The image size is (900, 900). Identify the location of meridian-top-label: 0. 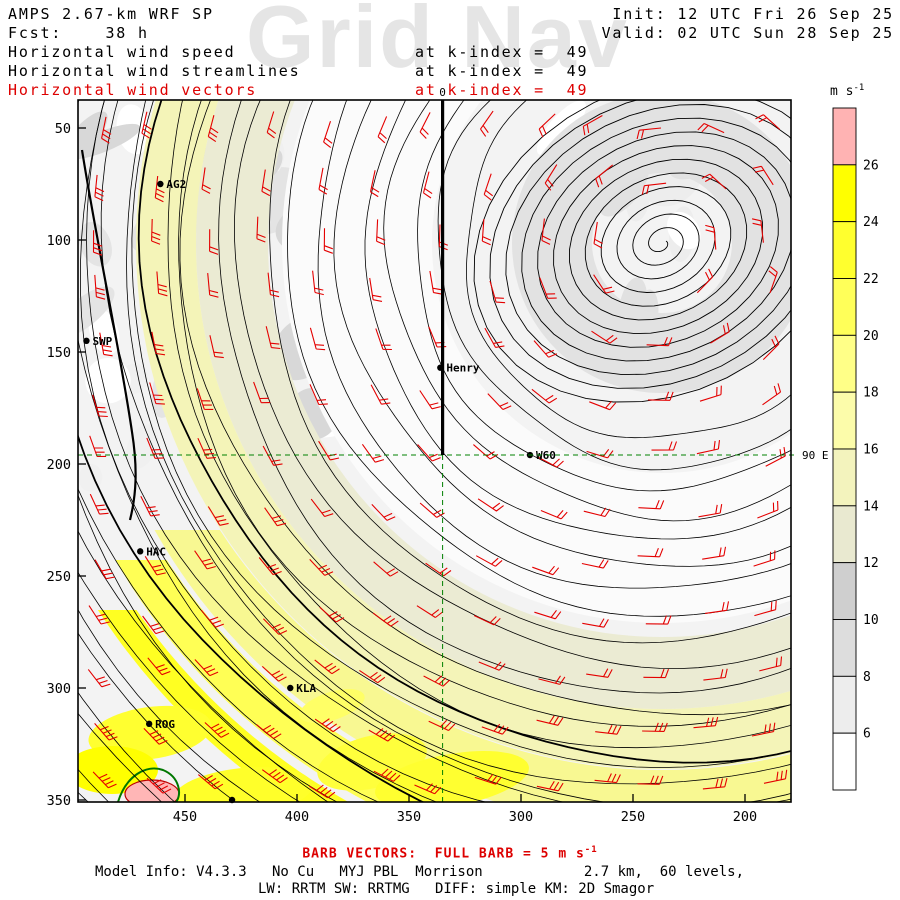
(442, 92).